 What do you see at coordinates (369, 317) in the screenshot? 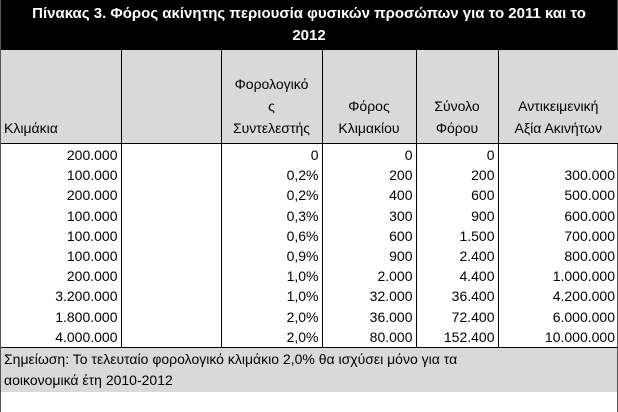
I see `cell-bracket-tax: 36.000` at bounding box center [369, 317].